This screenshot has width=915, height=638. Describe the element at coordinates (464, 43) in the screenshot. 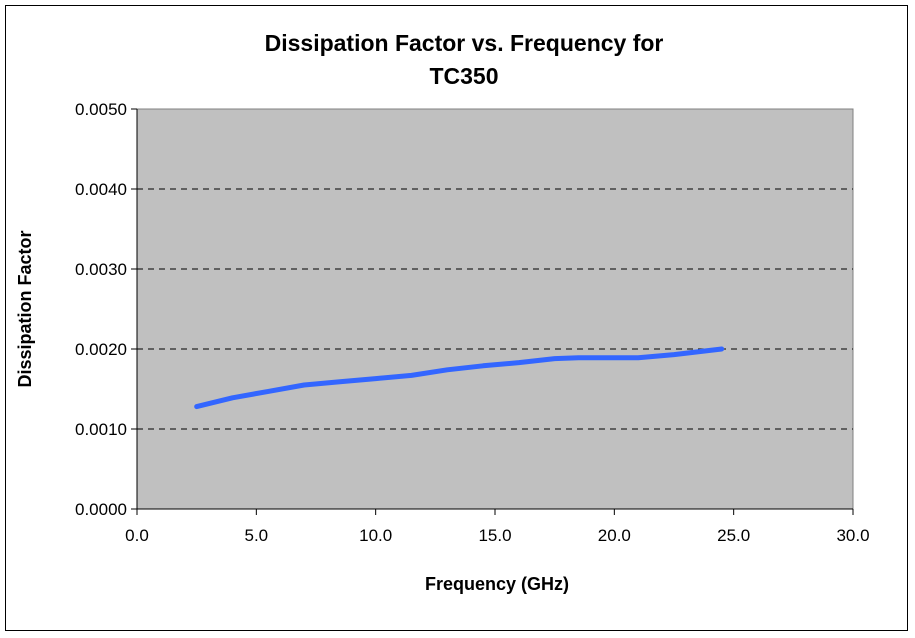

I see `chart-title-line-1: Dissipation Factor vs. Frequency for` at that location.